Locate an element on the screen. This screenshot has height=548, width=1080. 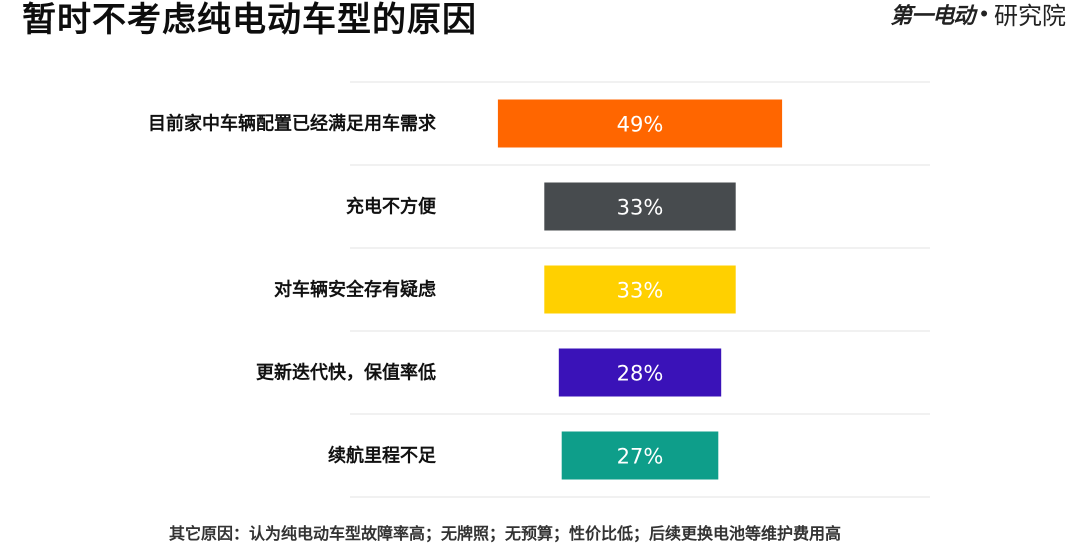
brand-logo: 第一电动 • 研究院 is located at coordinates (978, 15).